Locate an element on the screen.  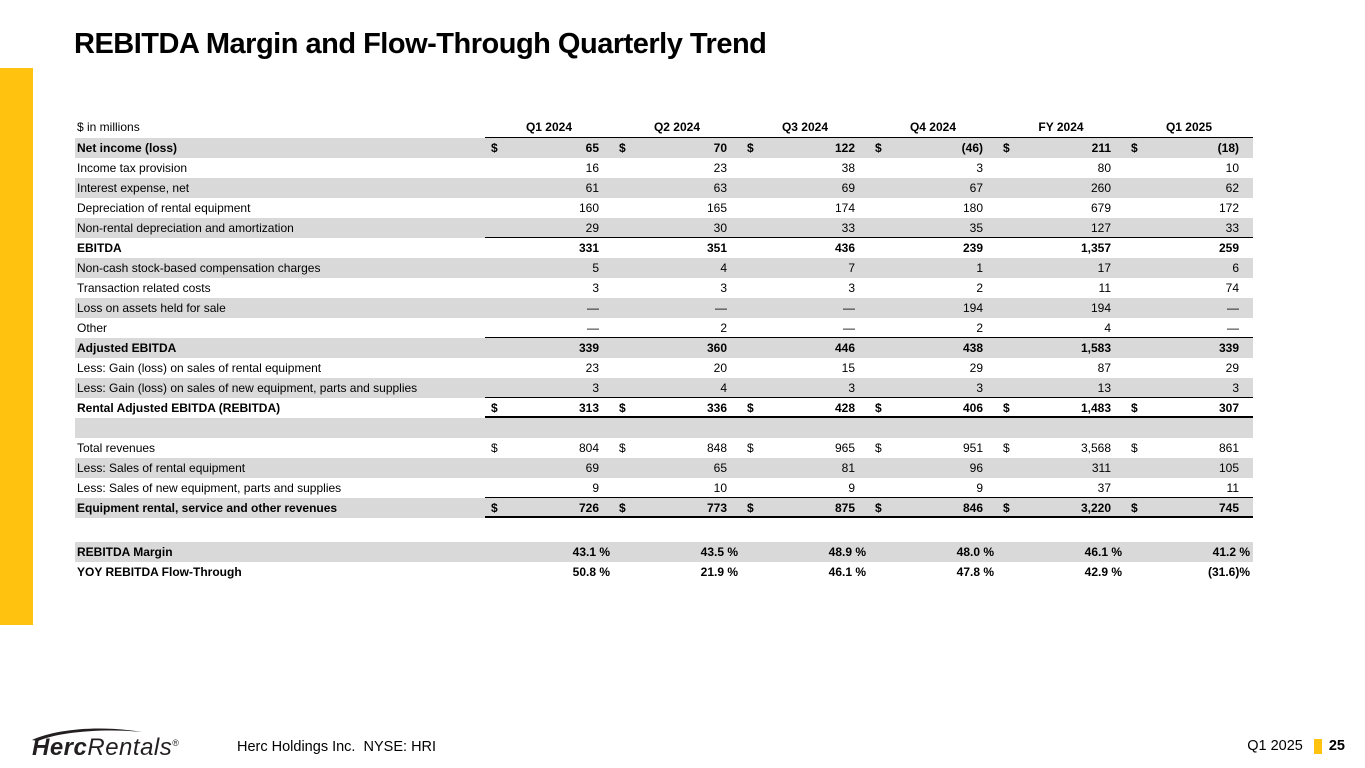
row-values: 3 4 3 3 13 3 is located at coordinates (869, 388).